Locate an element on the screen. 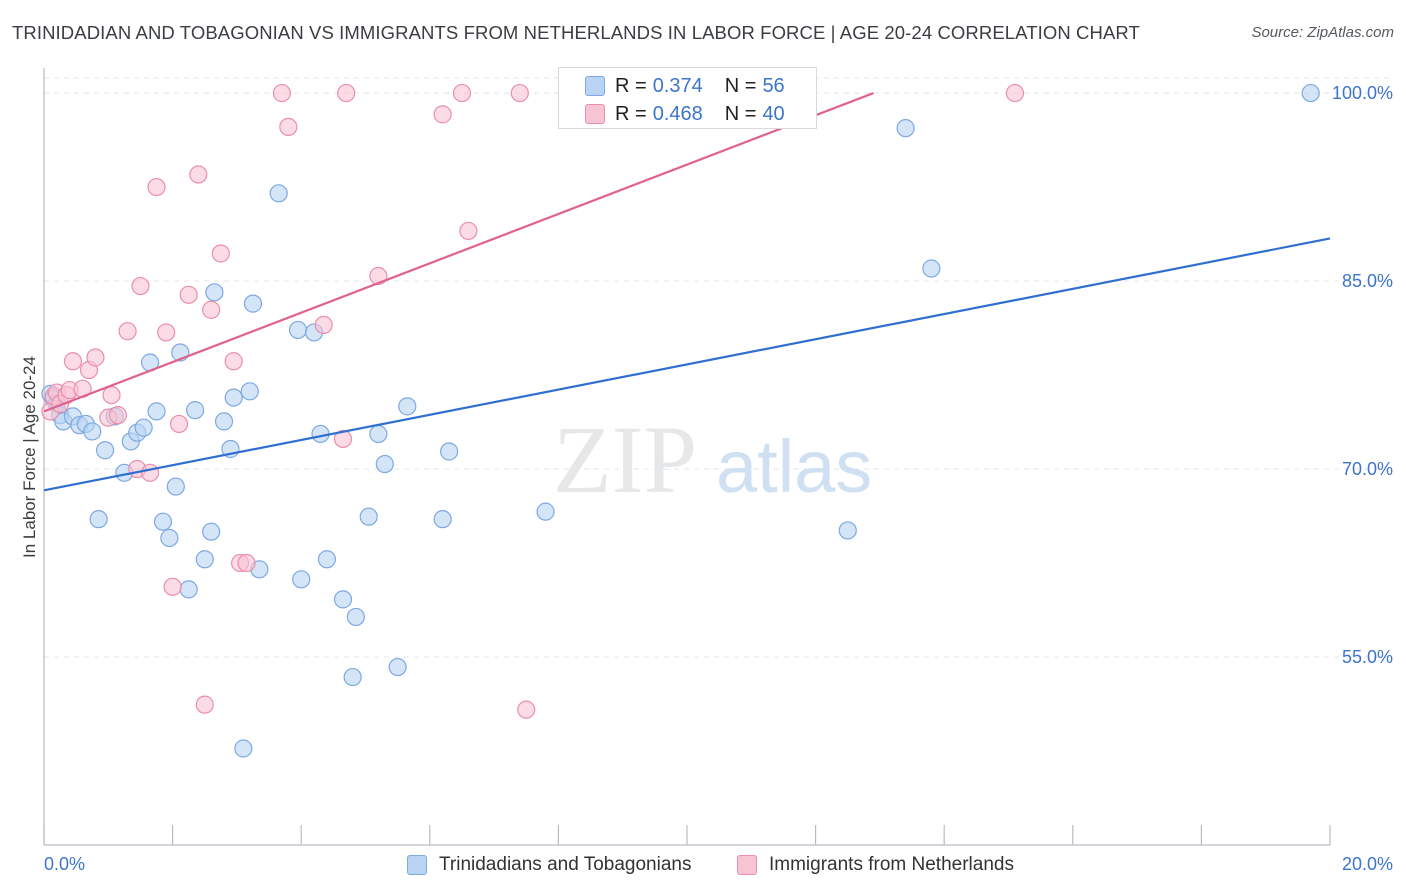 This screenshot has height=892, width=1406. correlation-legend: R = 0.374 N = 56 R = 0.468 N = 40 is located at coordinates (687, 98).